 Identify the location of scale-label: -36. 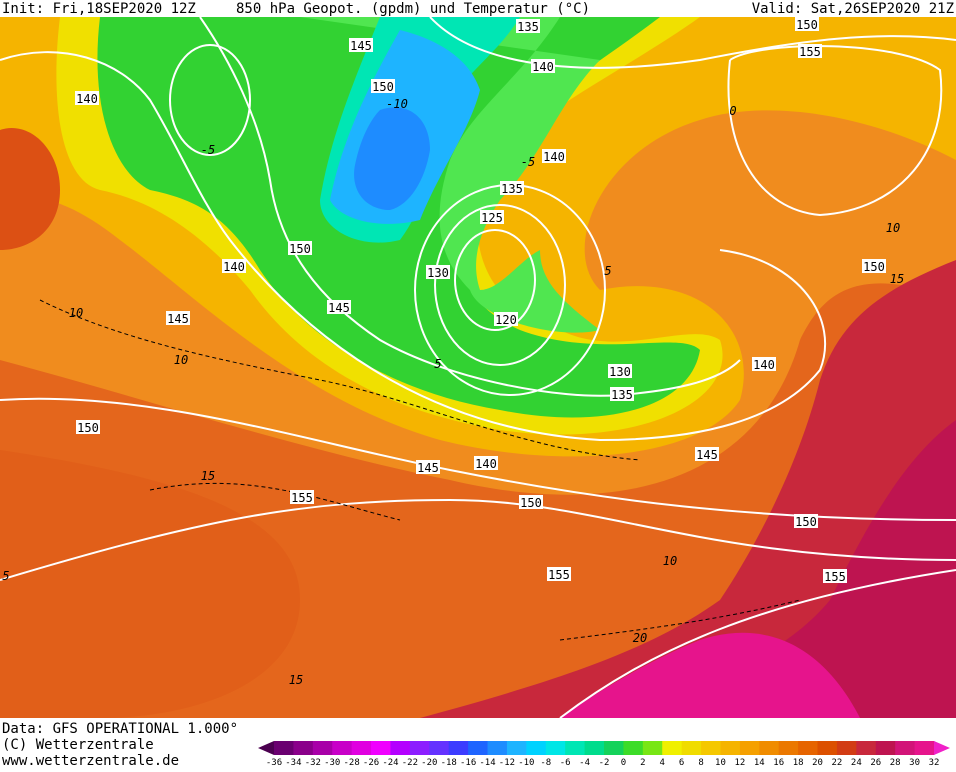
(274, 763).